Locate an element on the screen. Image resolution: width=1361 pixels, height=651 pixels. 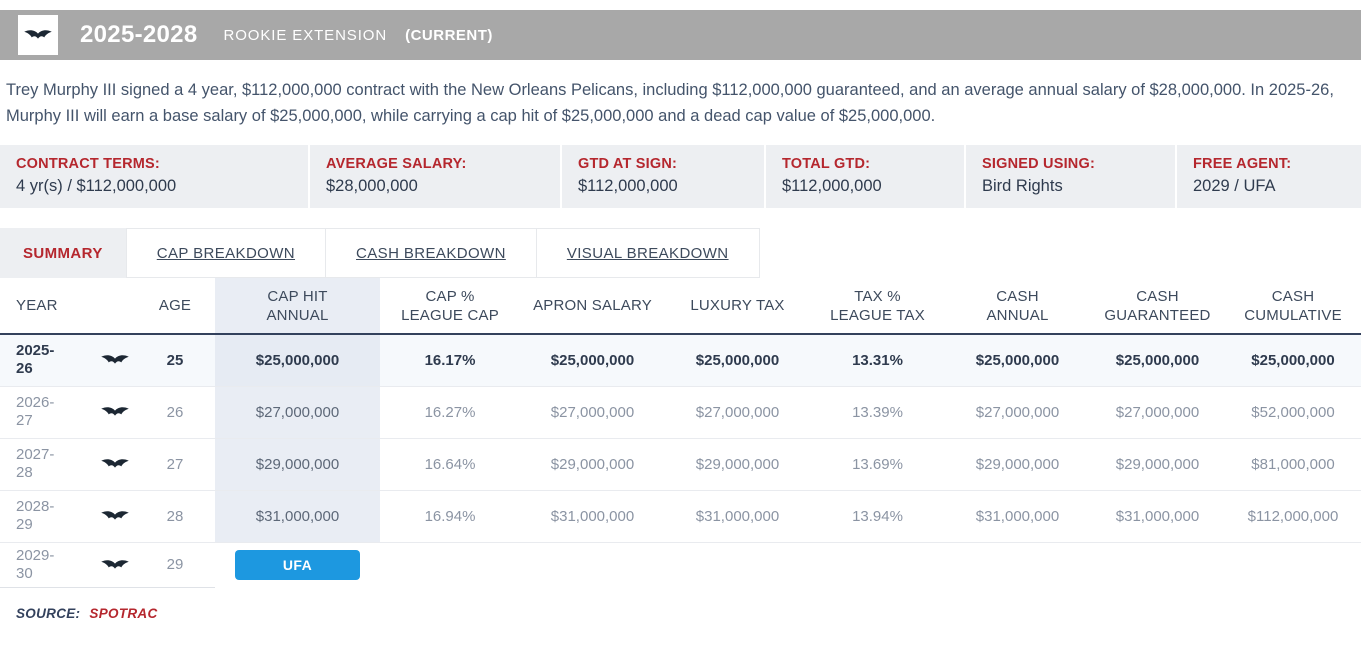
col-header-year: YEAR is located at coordinates (47, 306).